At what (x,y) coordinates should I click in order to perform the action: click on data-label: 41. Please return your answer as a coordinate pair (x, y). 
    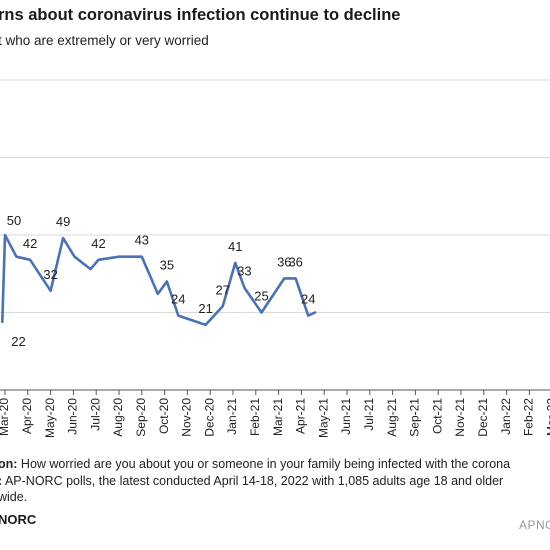
    Looking at the image, I should click on (235, 246).